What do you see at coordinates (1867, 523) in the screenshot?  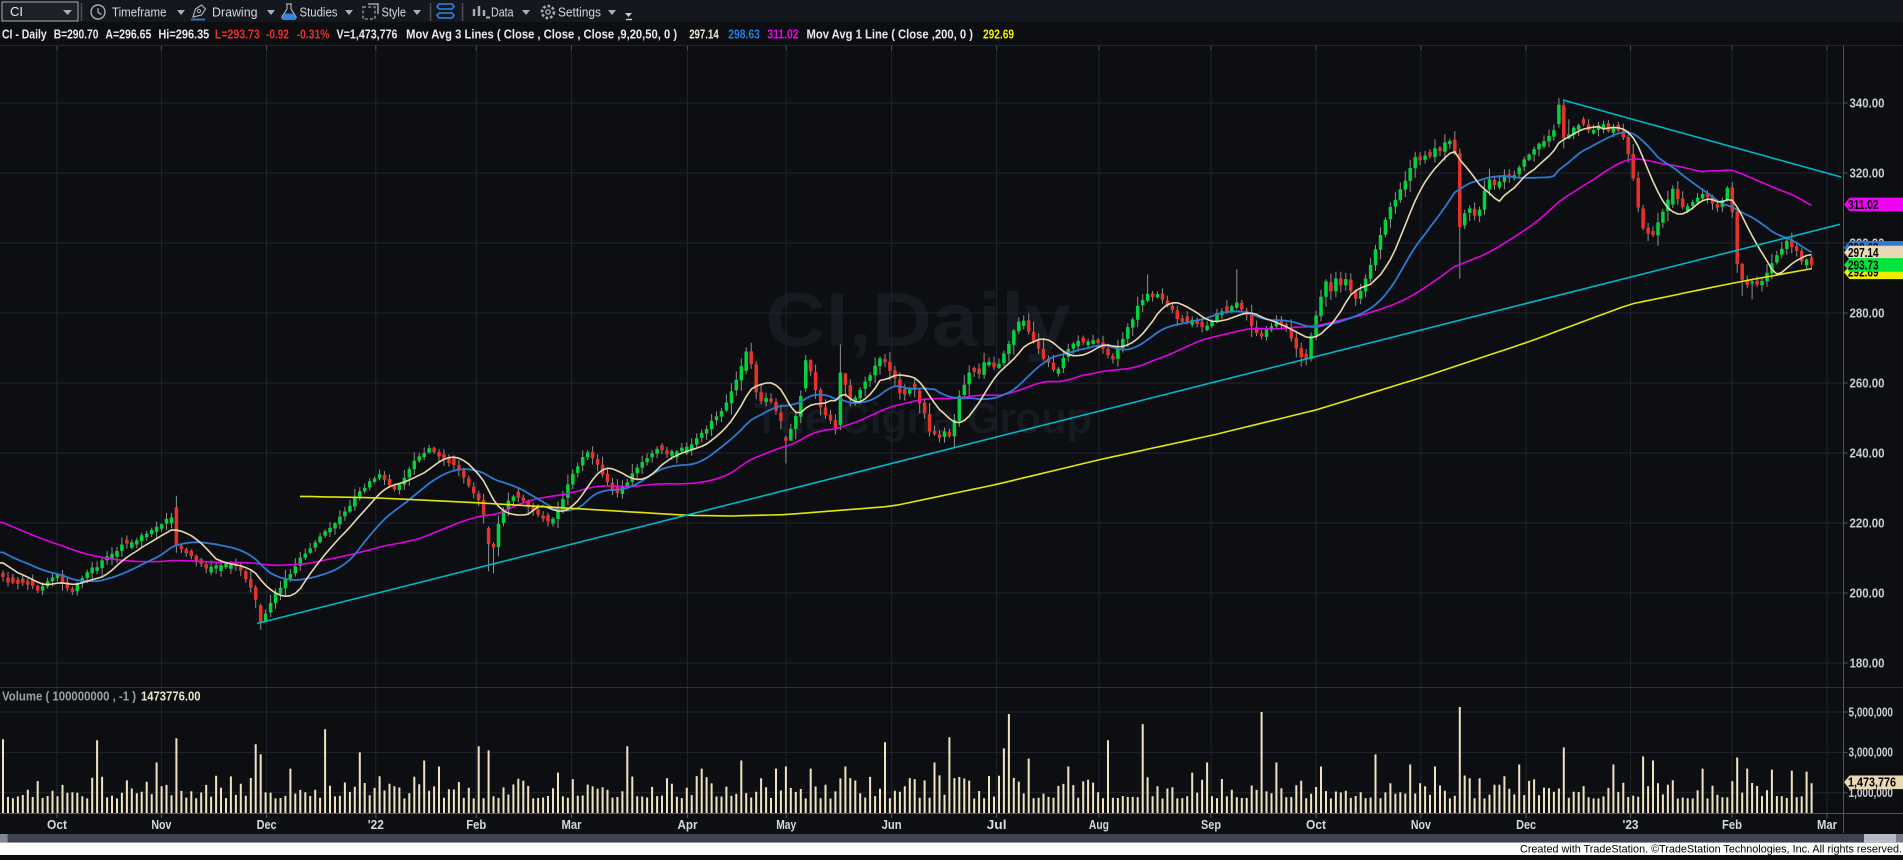 I see `svg-text: 220.00` at bounding box center [1867, 523].